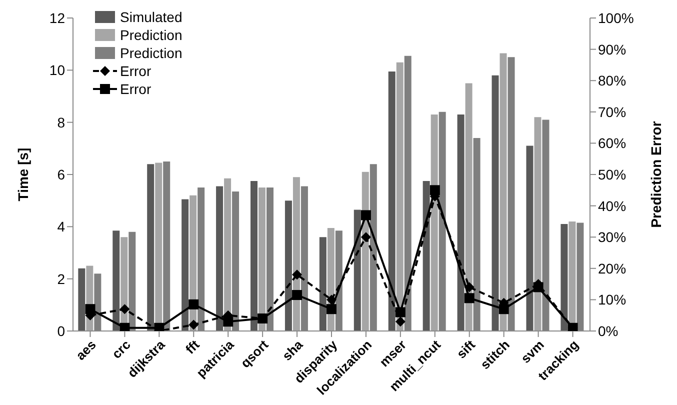 The image size is (677, 405). I want to click on y2-tick-label: 70%, so click(612, 112).